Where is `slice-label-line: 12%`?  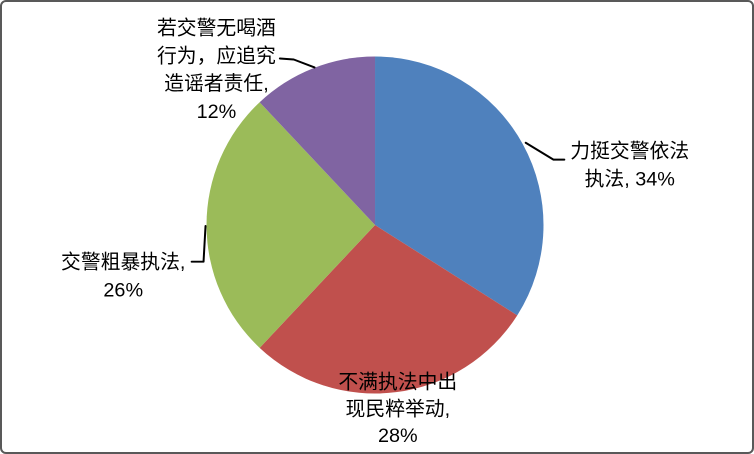
slice-label-line: 12% is located at coordinates (217, 112).